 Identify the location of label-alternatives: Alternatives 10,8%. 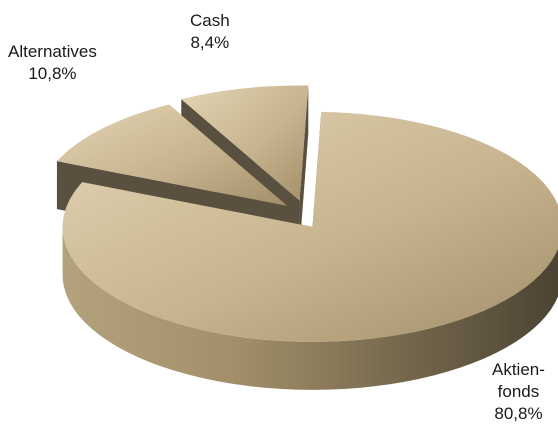
(52, 63).